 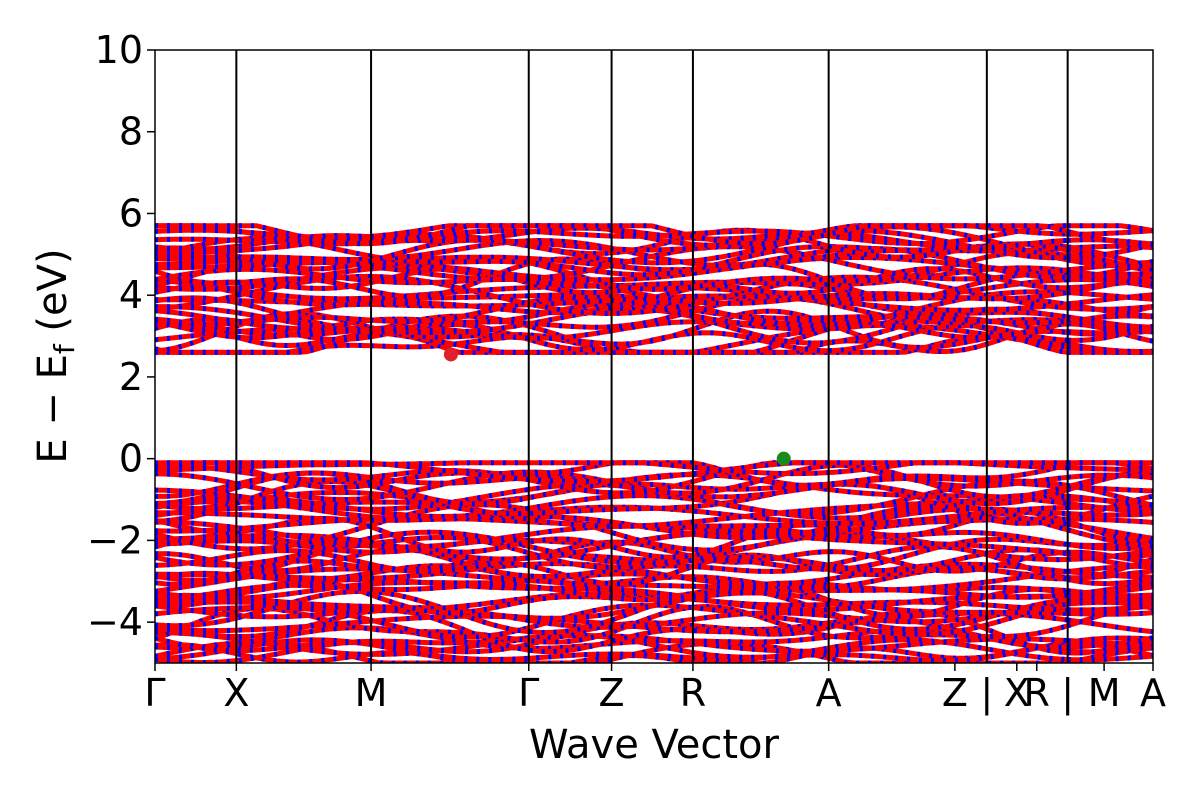 What do you see at coordinates (131, 459) in the screenshot?
I see `y-tick-label: 0` at bounding box center [131, 459].